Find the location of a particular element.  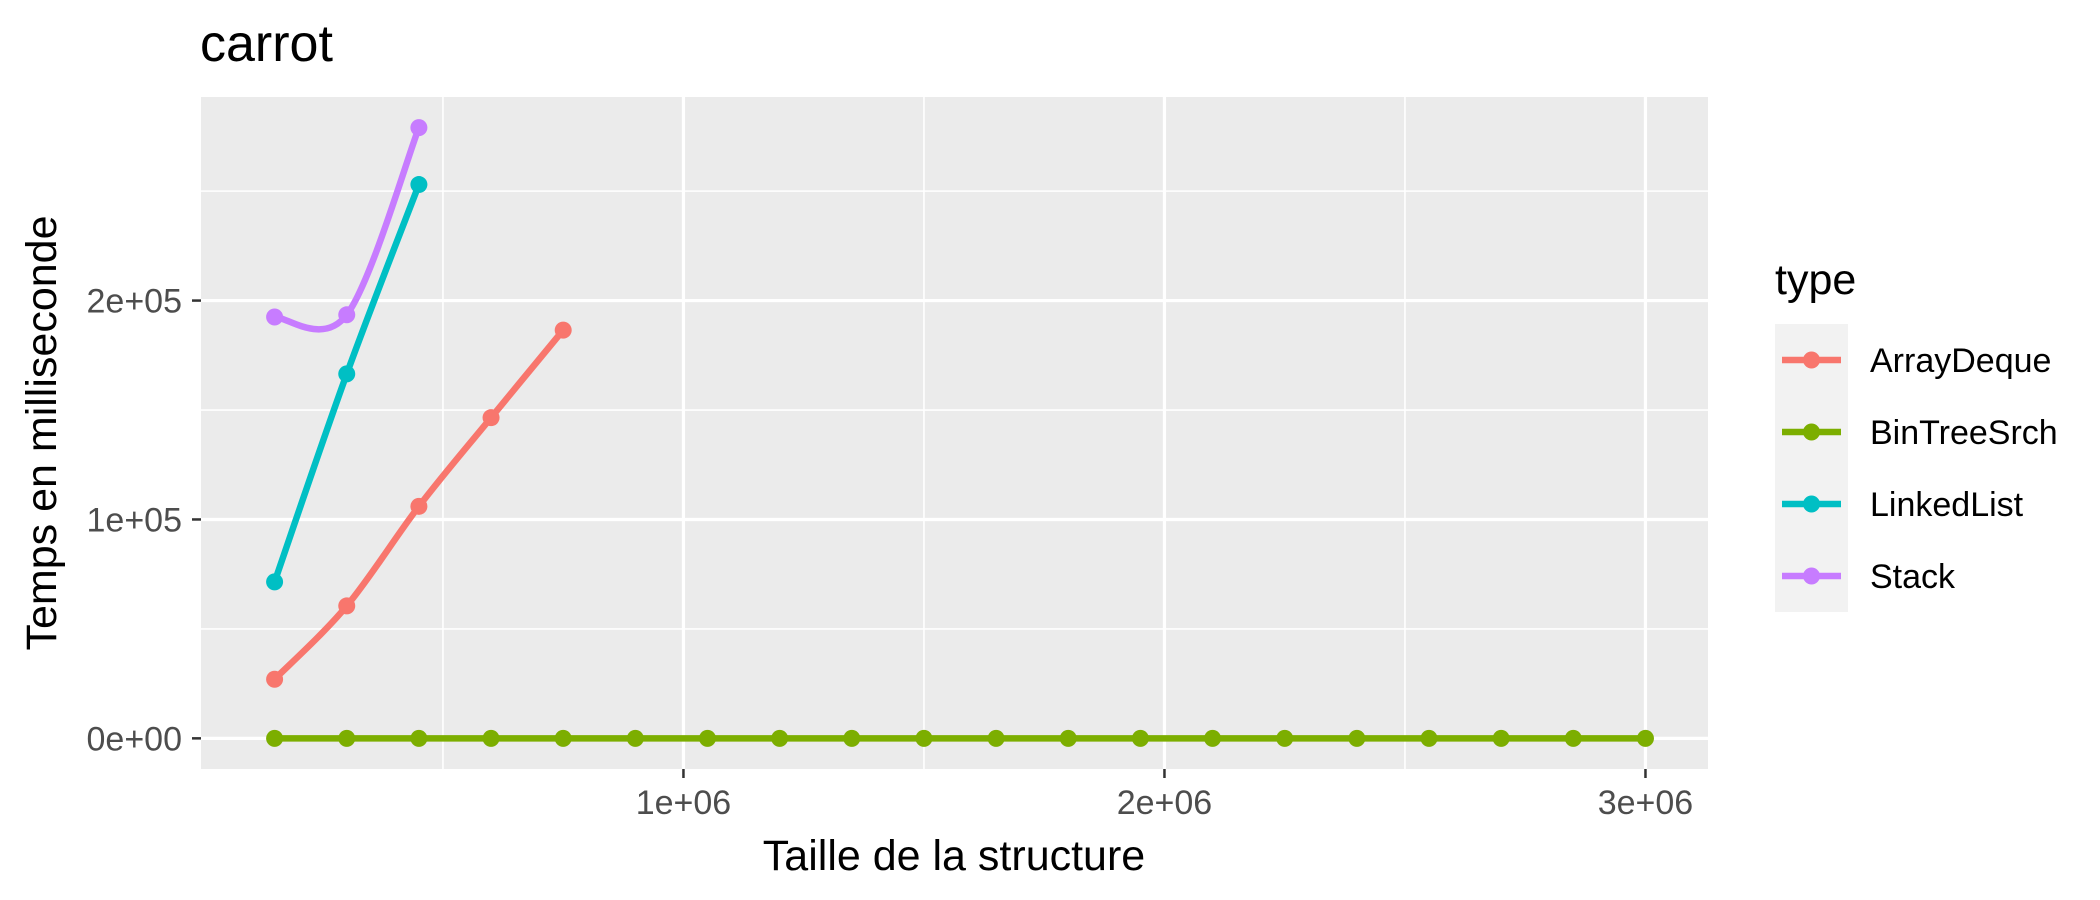

series-bintreesrch is located at coordinates (960, 738).